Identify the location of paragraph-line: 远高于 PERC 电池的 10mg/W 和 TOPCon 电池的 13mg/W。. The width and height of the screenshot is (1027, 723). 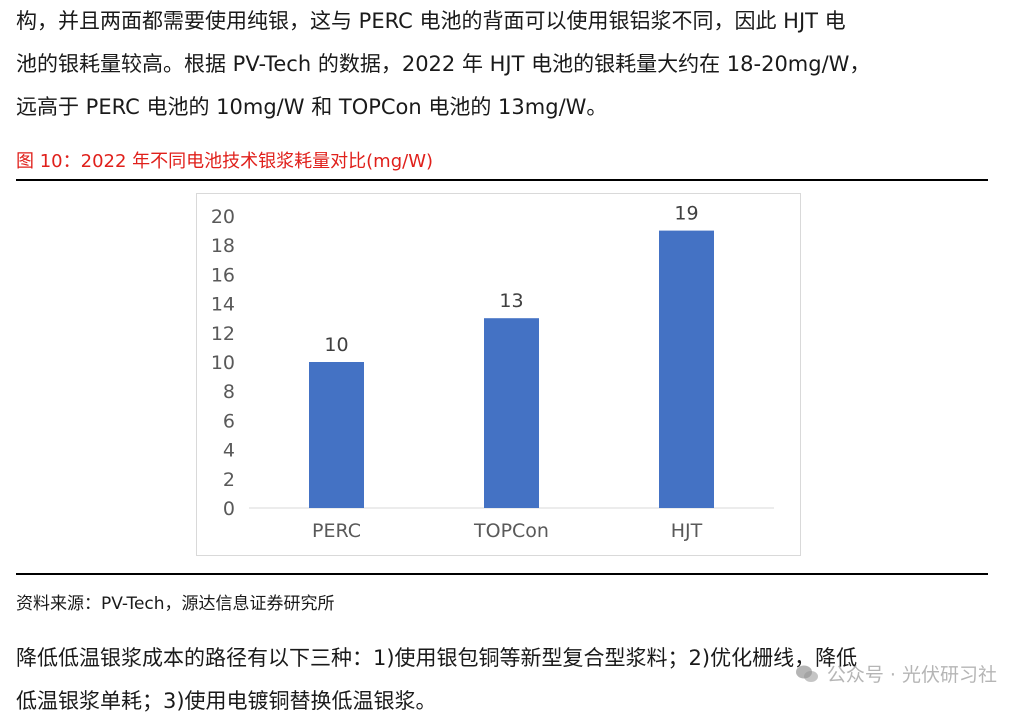
(312, 107).